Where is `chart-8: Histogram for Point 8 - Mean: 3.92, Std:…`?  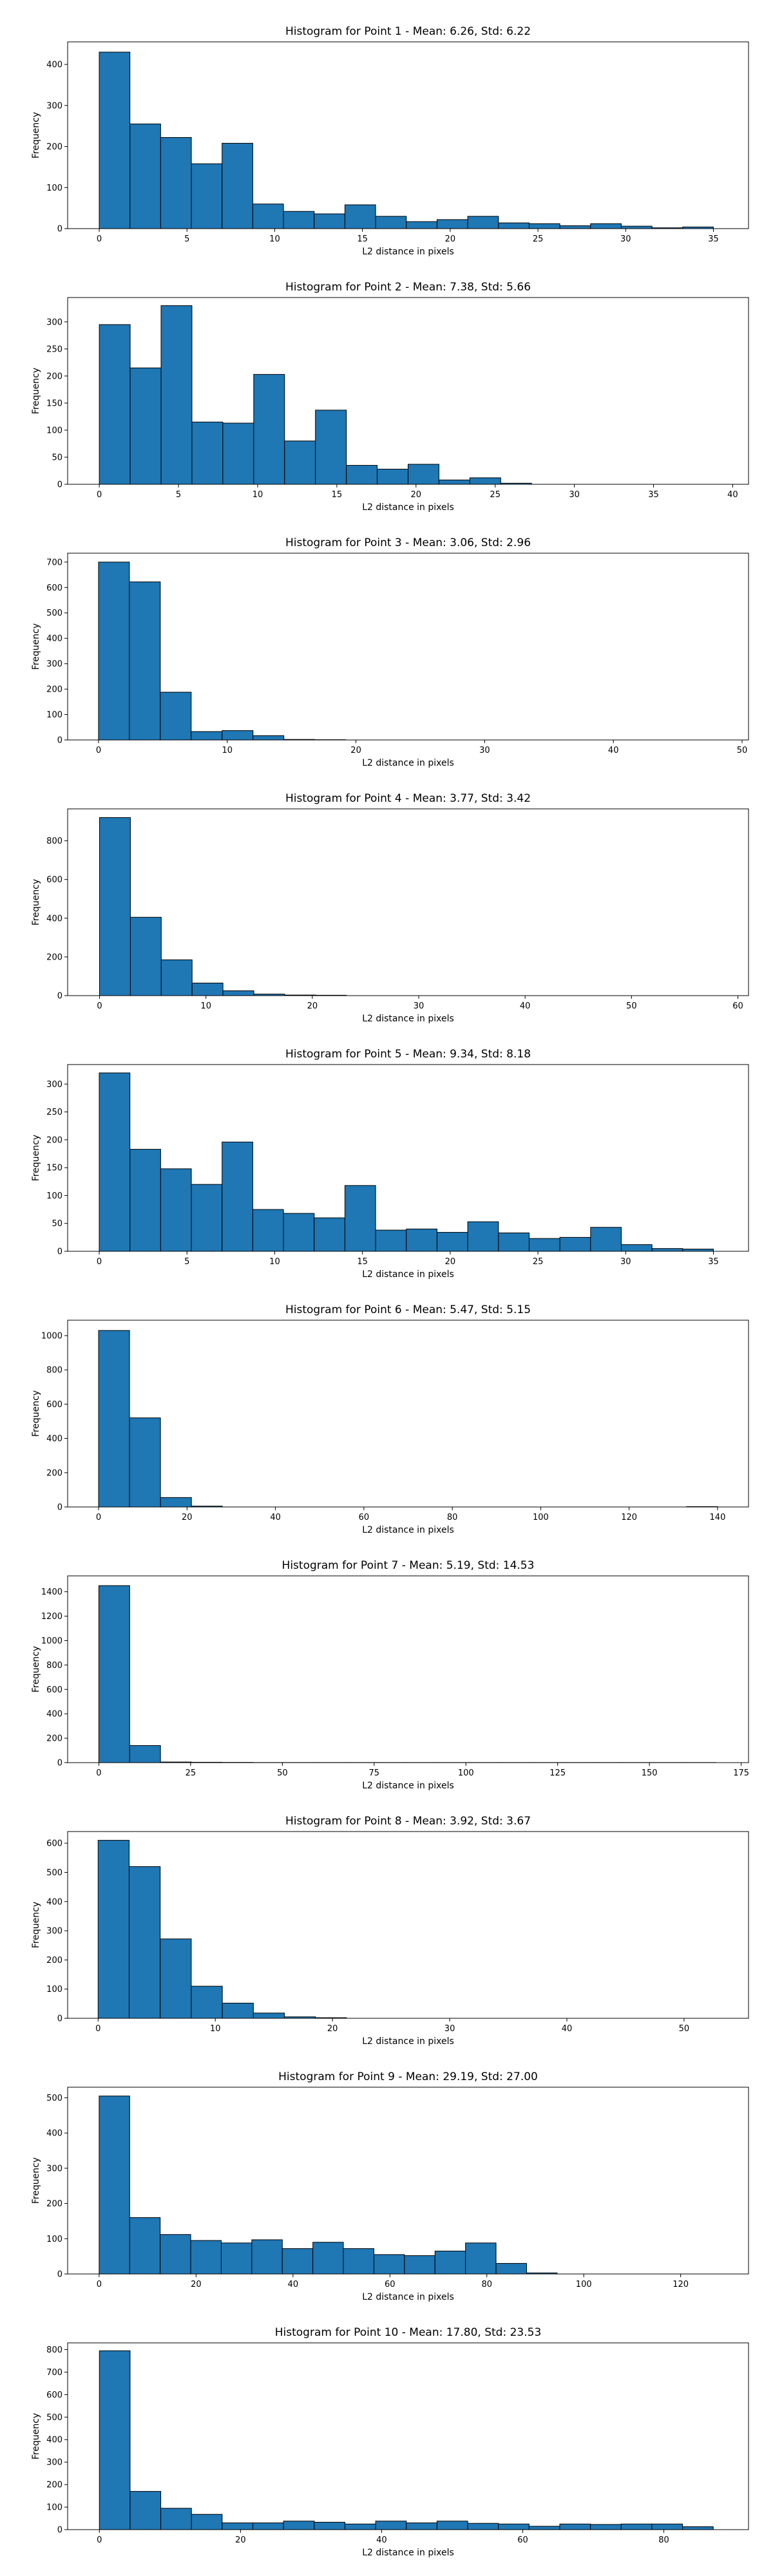
chart-8: Histogram for Point 8 - Mean: 3.92, Std:… is located at coordinates (390, 1931).